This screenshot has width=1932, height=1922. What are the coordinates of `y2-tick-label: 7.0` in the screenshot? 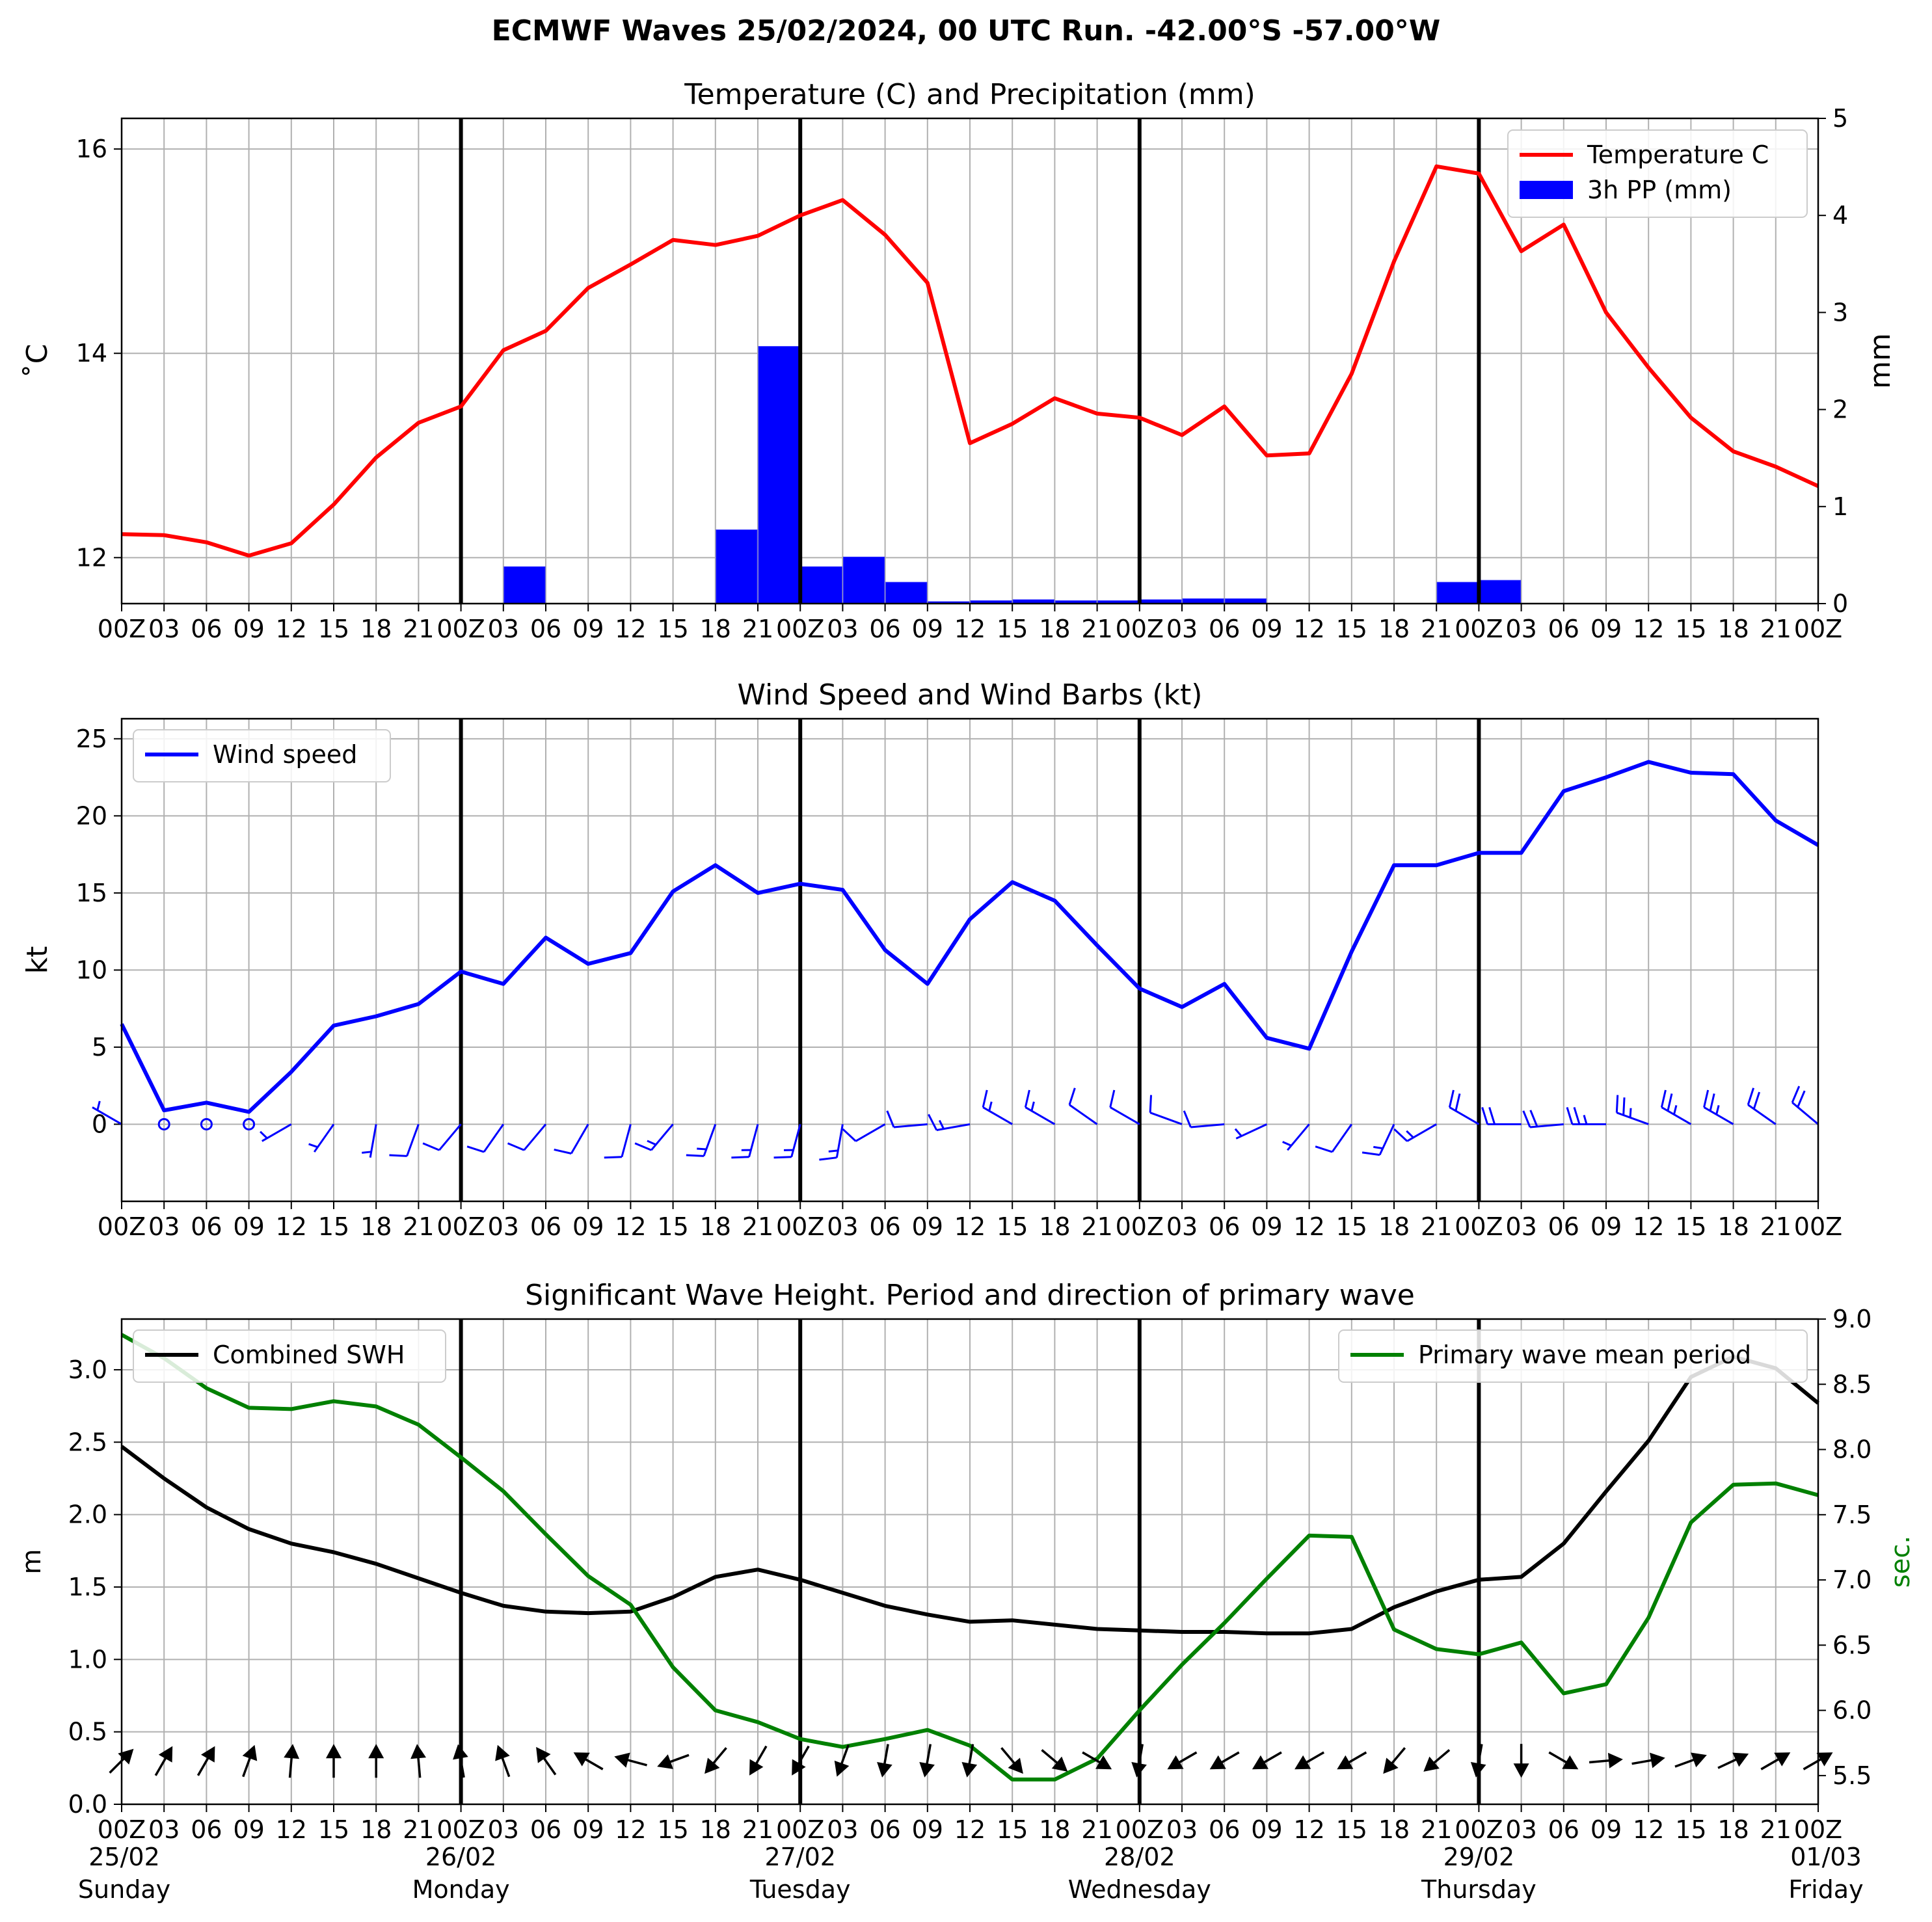 It's located at (1852, 1580).